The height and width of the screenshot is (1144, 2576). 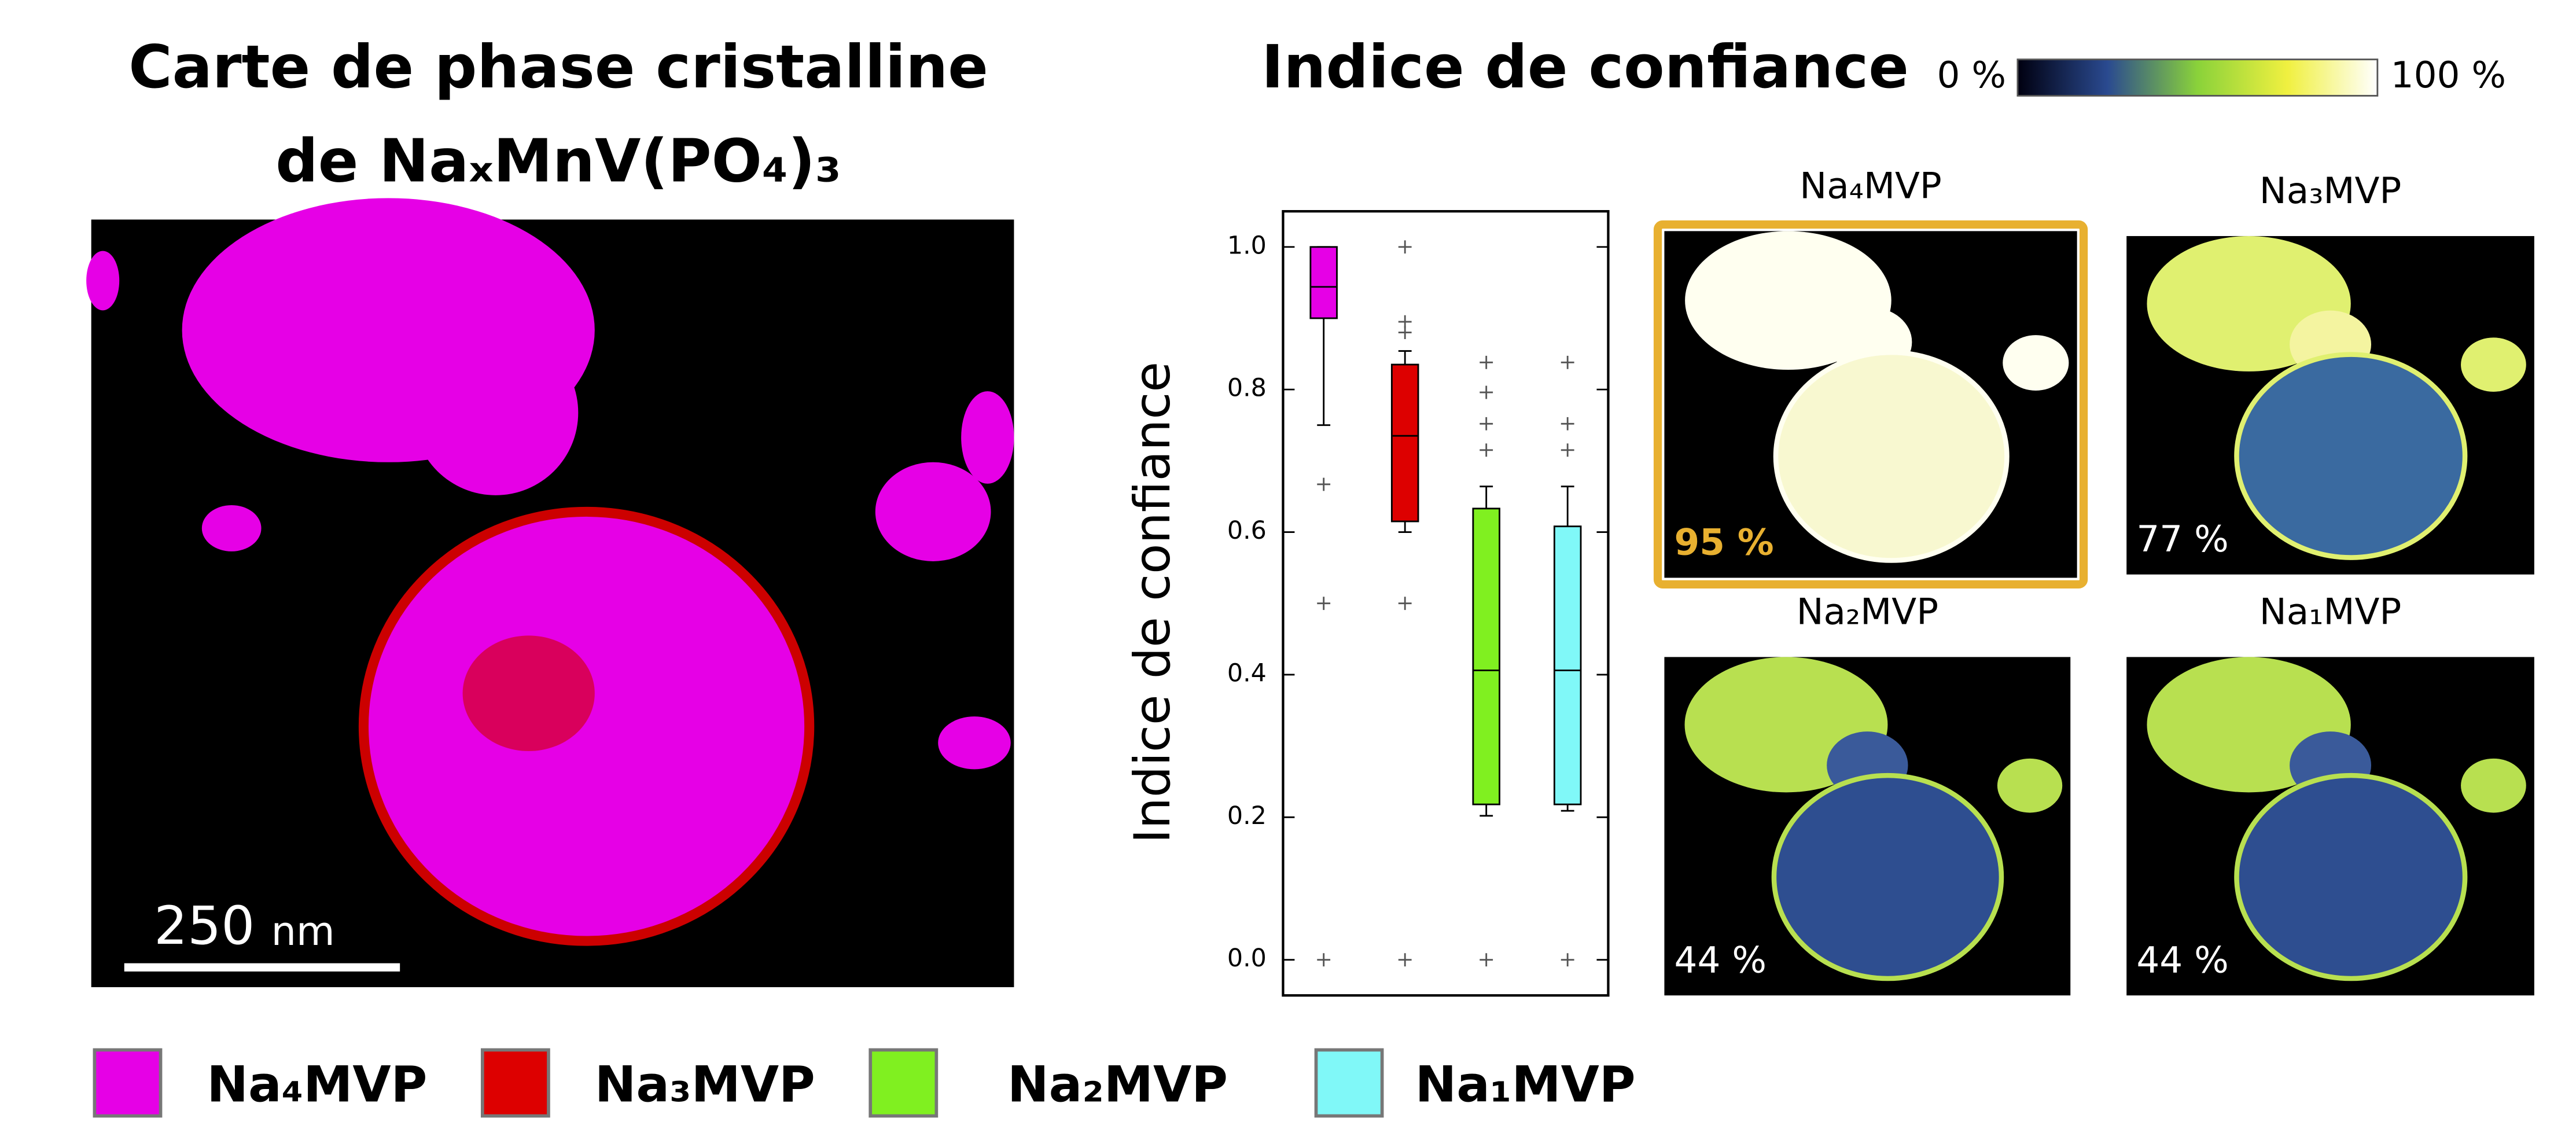 What do you see at coordinates (317, 1084) in the screenshot?
I see `legend-label: Na₄MVP` at bounding box center [317, 1084].